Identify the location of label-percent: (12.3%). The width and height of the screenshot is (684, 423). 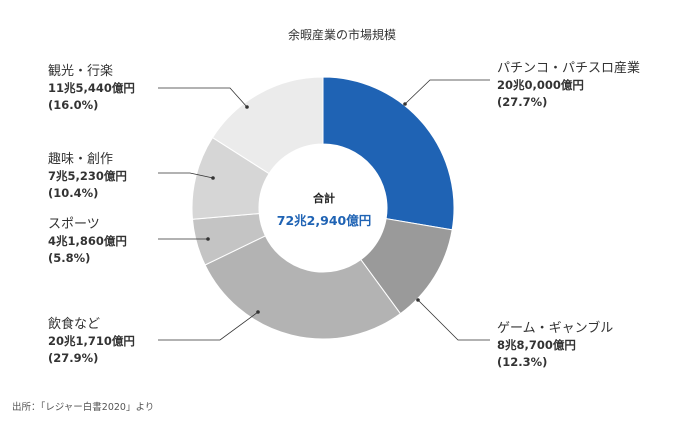
(522, 362).